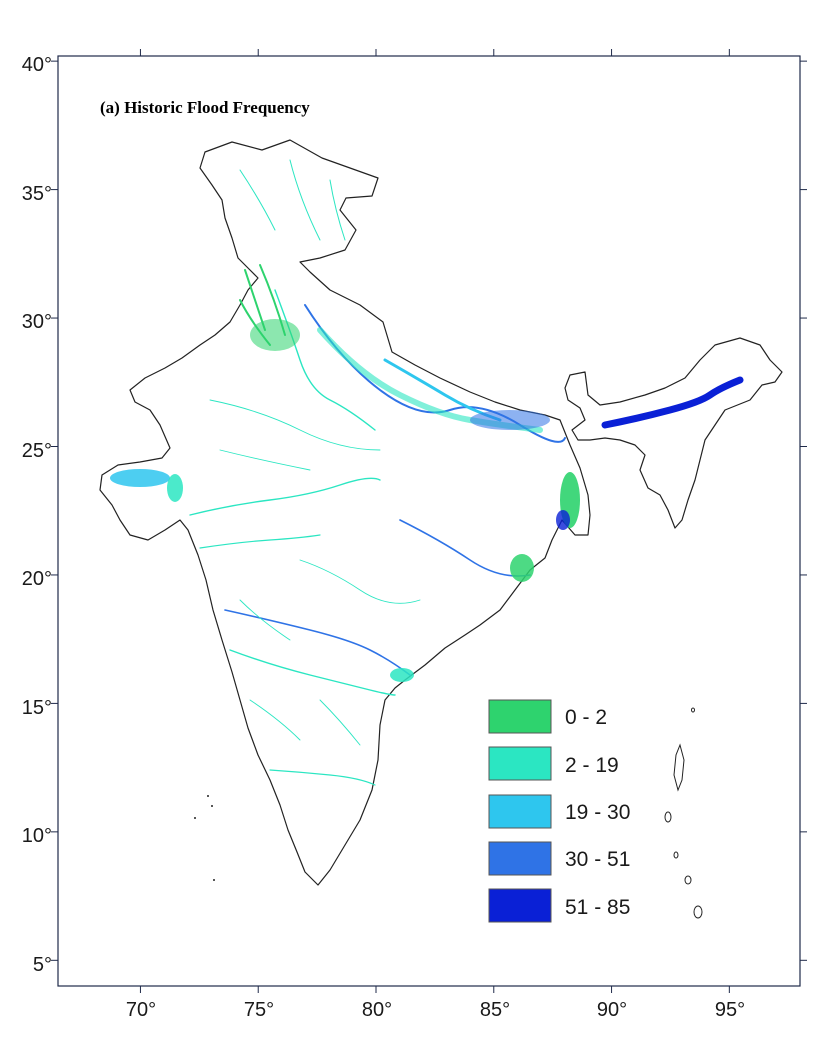 This screenshot has width=830, height=1057. Describe the element at coordinates (559, 858) in the screenshot. I see `legend-item: 30 - 51` at that location.